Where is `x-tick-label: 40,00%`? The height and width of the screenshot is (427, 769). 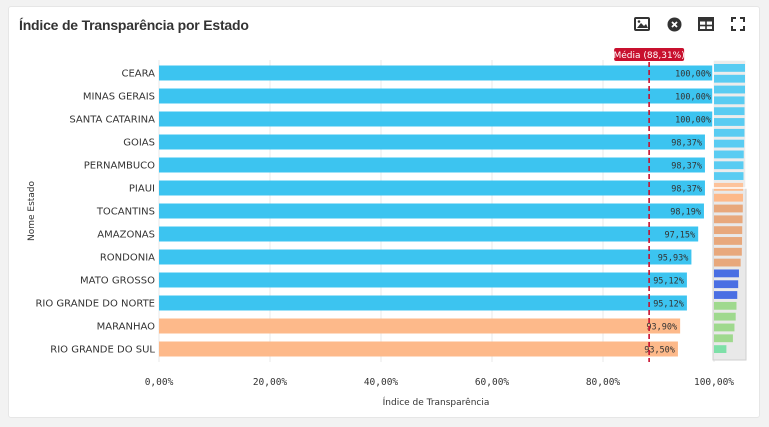 x-tick-label: 40,00% is located at coordinates (381, 382).